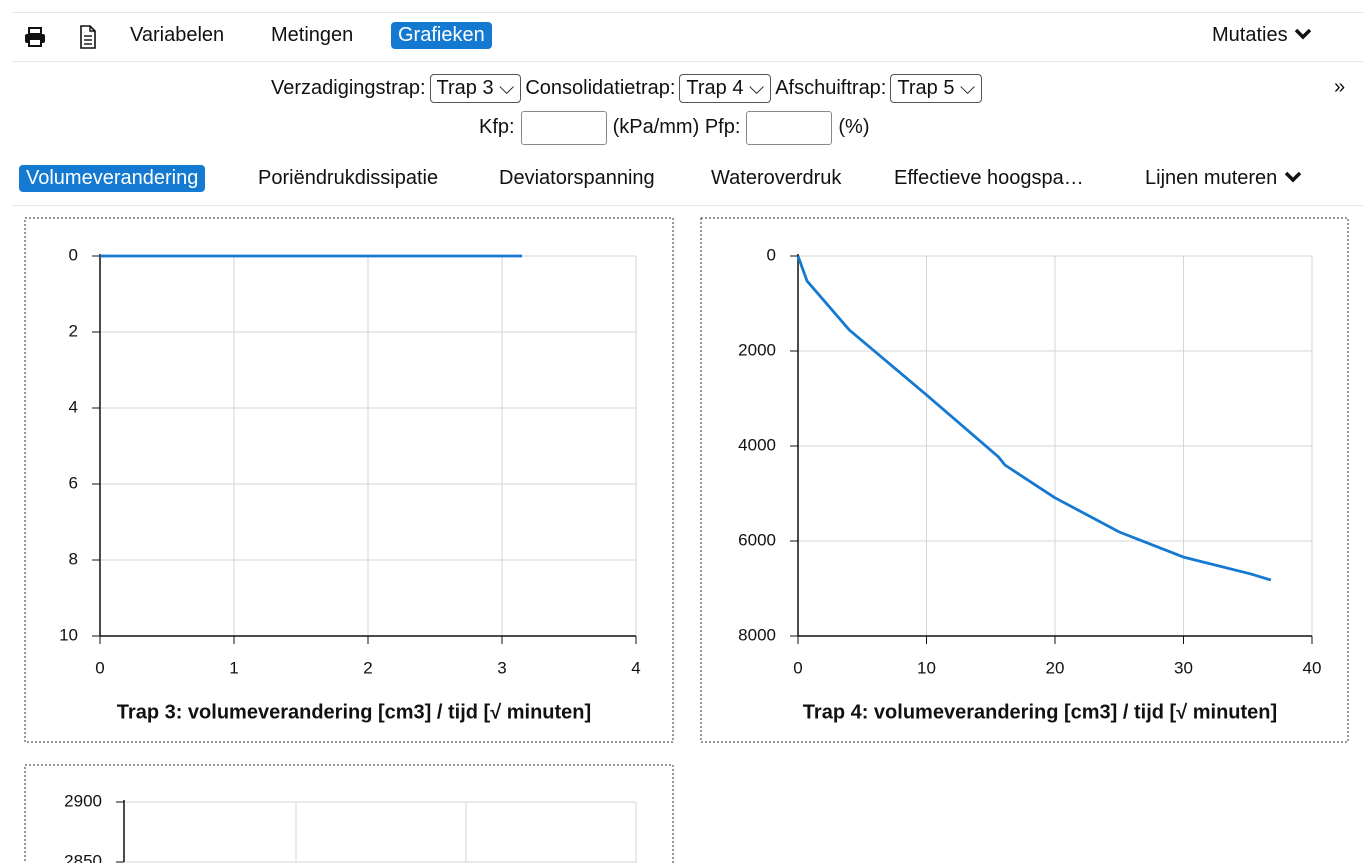  Describe the element at coordinates (465, 88) in the screenshot. I see `select-value: Trap 3` at that location.